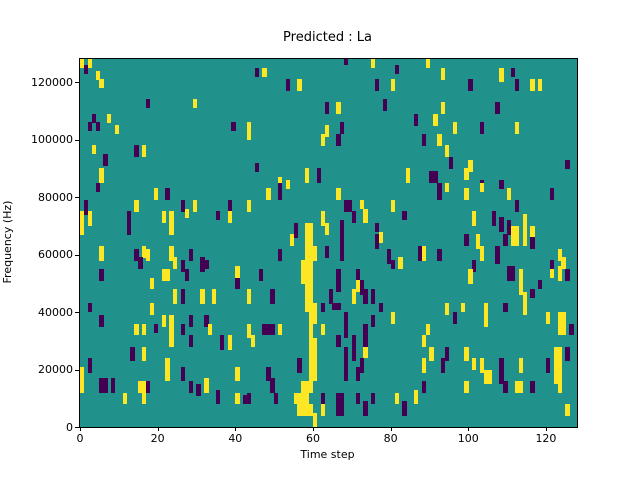  What do you see at coordinates (468, 438) in the screenshot?
I see `x-tick-label: 100` at bounding box center [468, 438].